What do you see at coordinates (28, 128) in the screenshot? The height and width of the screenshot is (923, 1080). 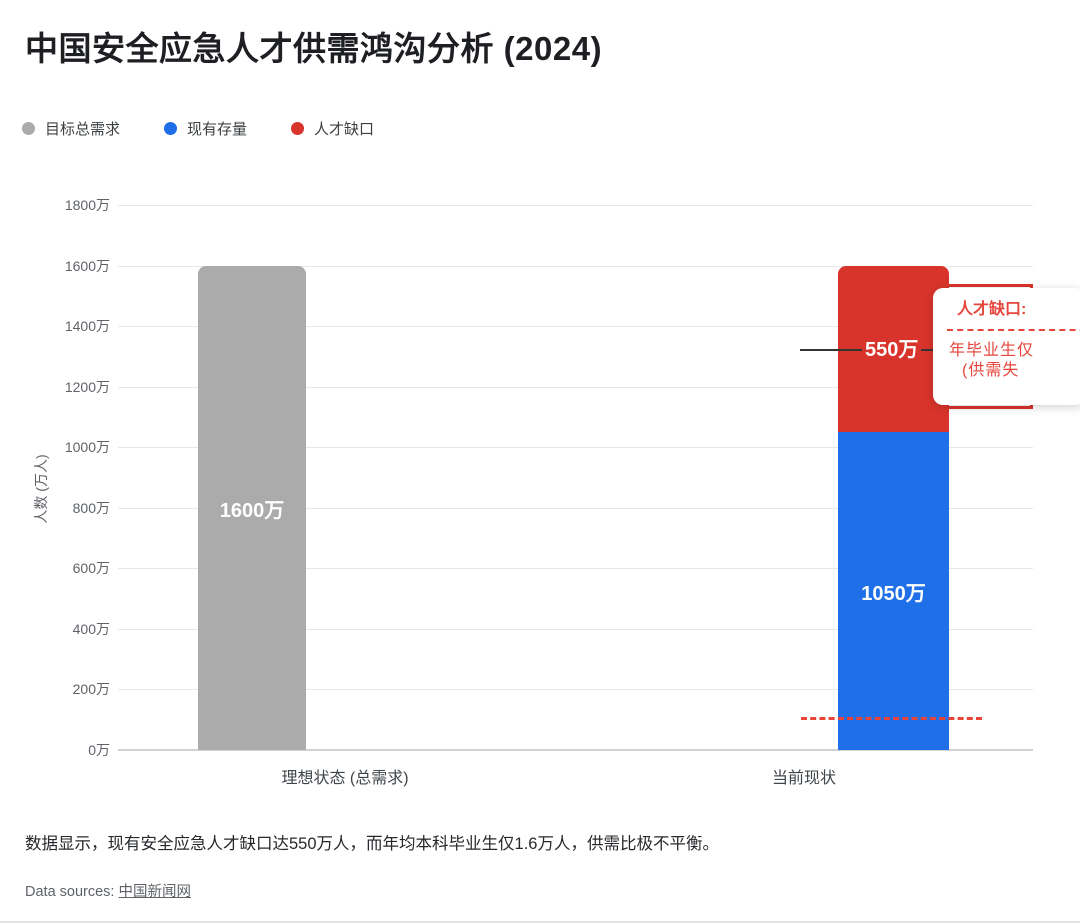 I see `gray-series-dot-icon` at bounding box center [28, 128].